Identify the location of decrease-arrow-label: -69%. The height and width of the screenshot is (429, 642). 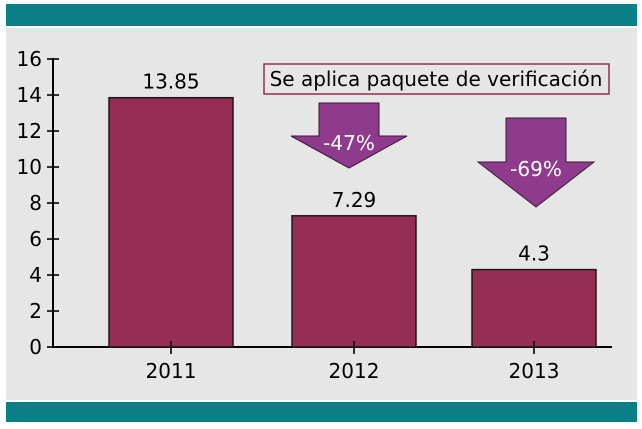
(536, 169).